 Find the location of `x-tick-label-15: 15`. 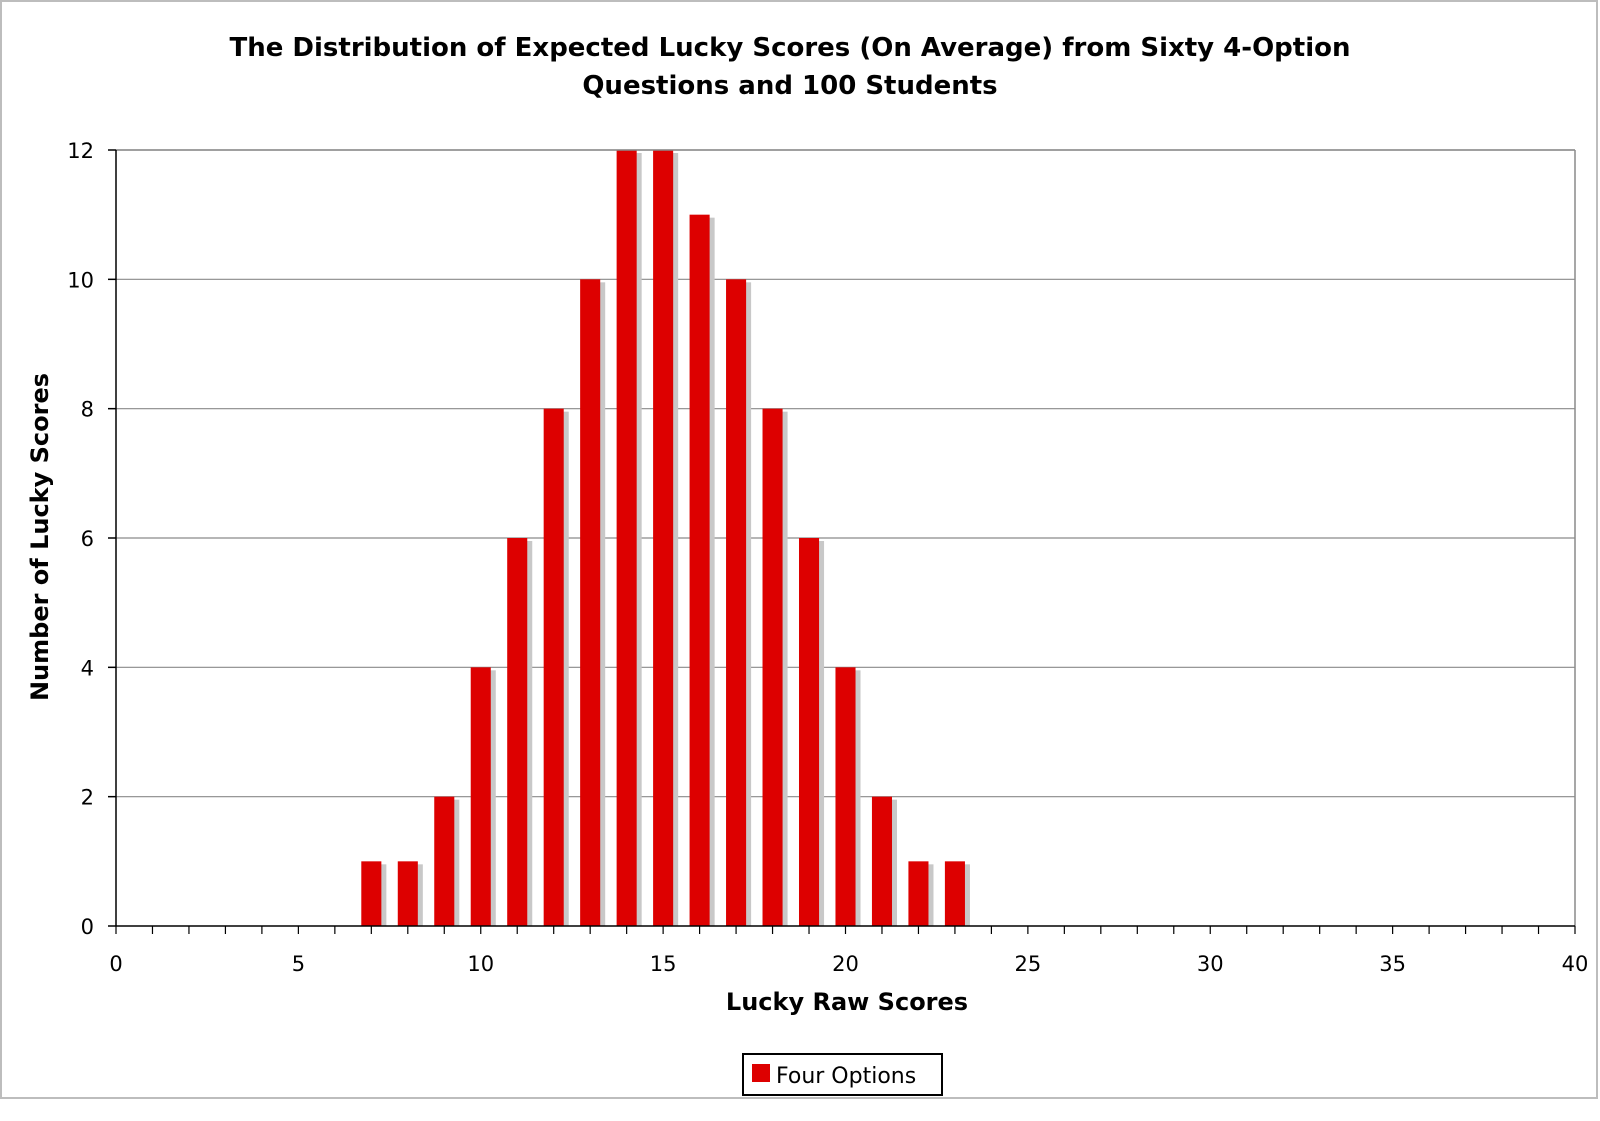

x-tick-label-15: 15 is located at coordinates (663, 964).